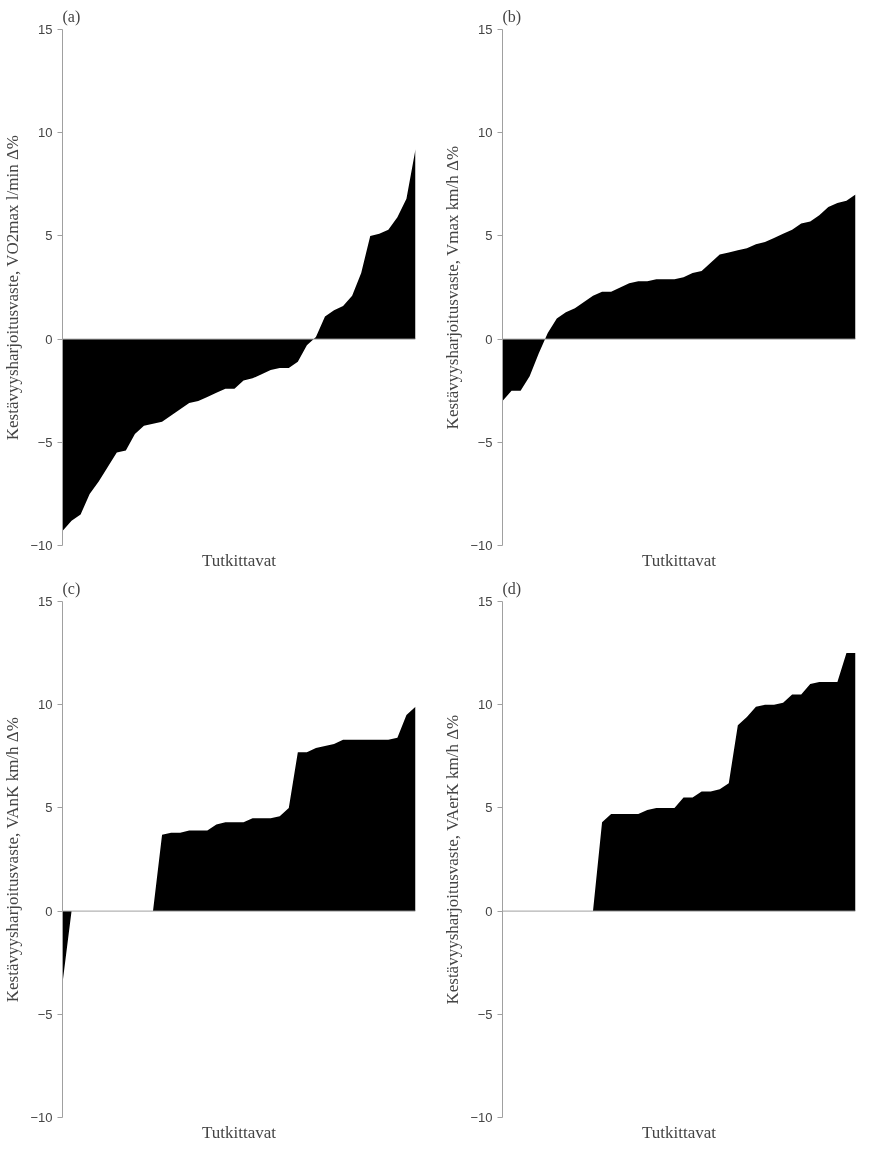 The height and width of the screenshot is (1162, 894). I want to click on chart-title: (b), so click(512, 16).